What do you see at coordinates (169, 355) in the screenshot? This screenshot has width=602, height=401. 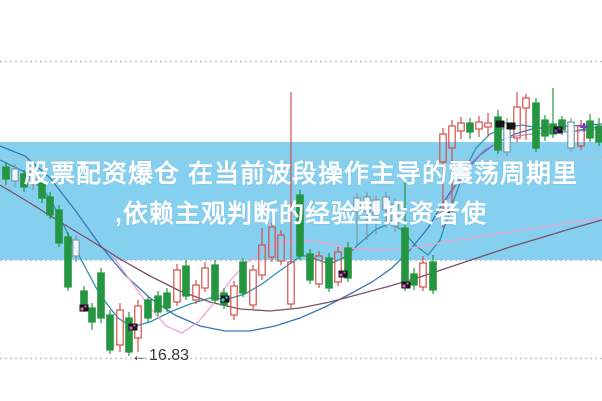 I see `low-price-value: 16.83` at bounding box center [169, 355].